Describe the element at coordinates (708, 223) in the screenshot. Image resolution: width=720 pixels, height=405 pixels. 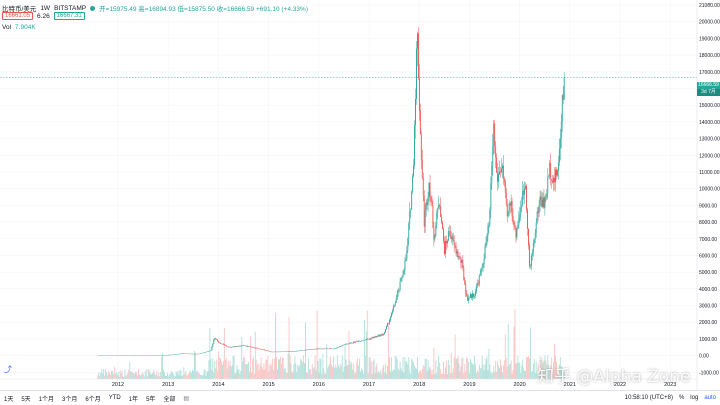
I see `price-tick-label: 8000.00` at that location.